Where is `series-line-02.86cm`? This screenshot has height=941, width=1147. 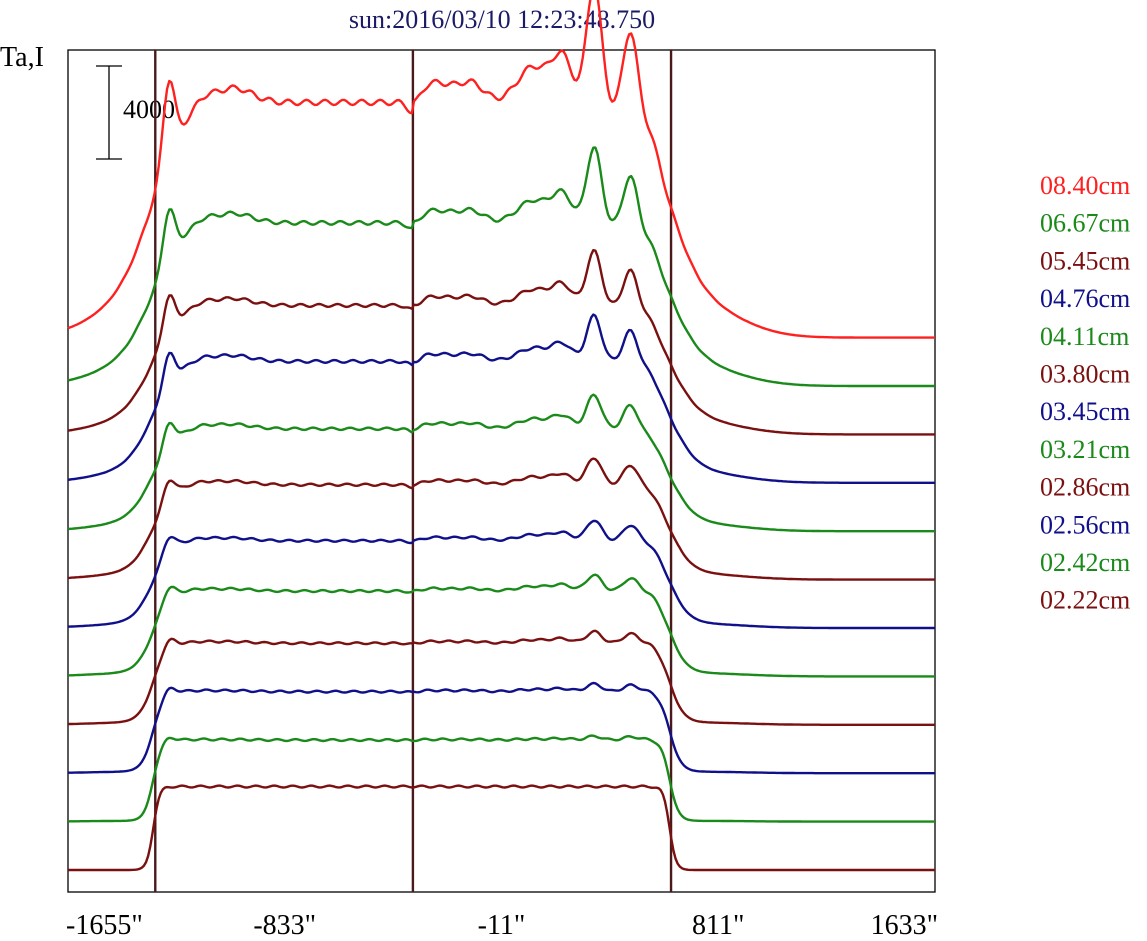 series-line-02.86cm is located at coordinates (501, 677).